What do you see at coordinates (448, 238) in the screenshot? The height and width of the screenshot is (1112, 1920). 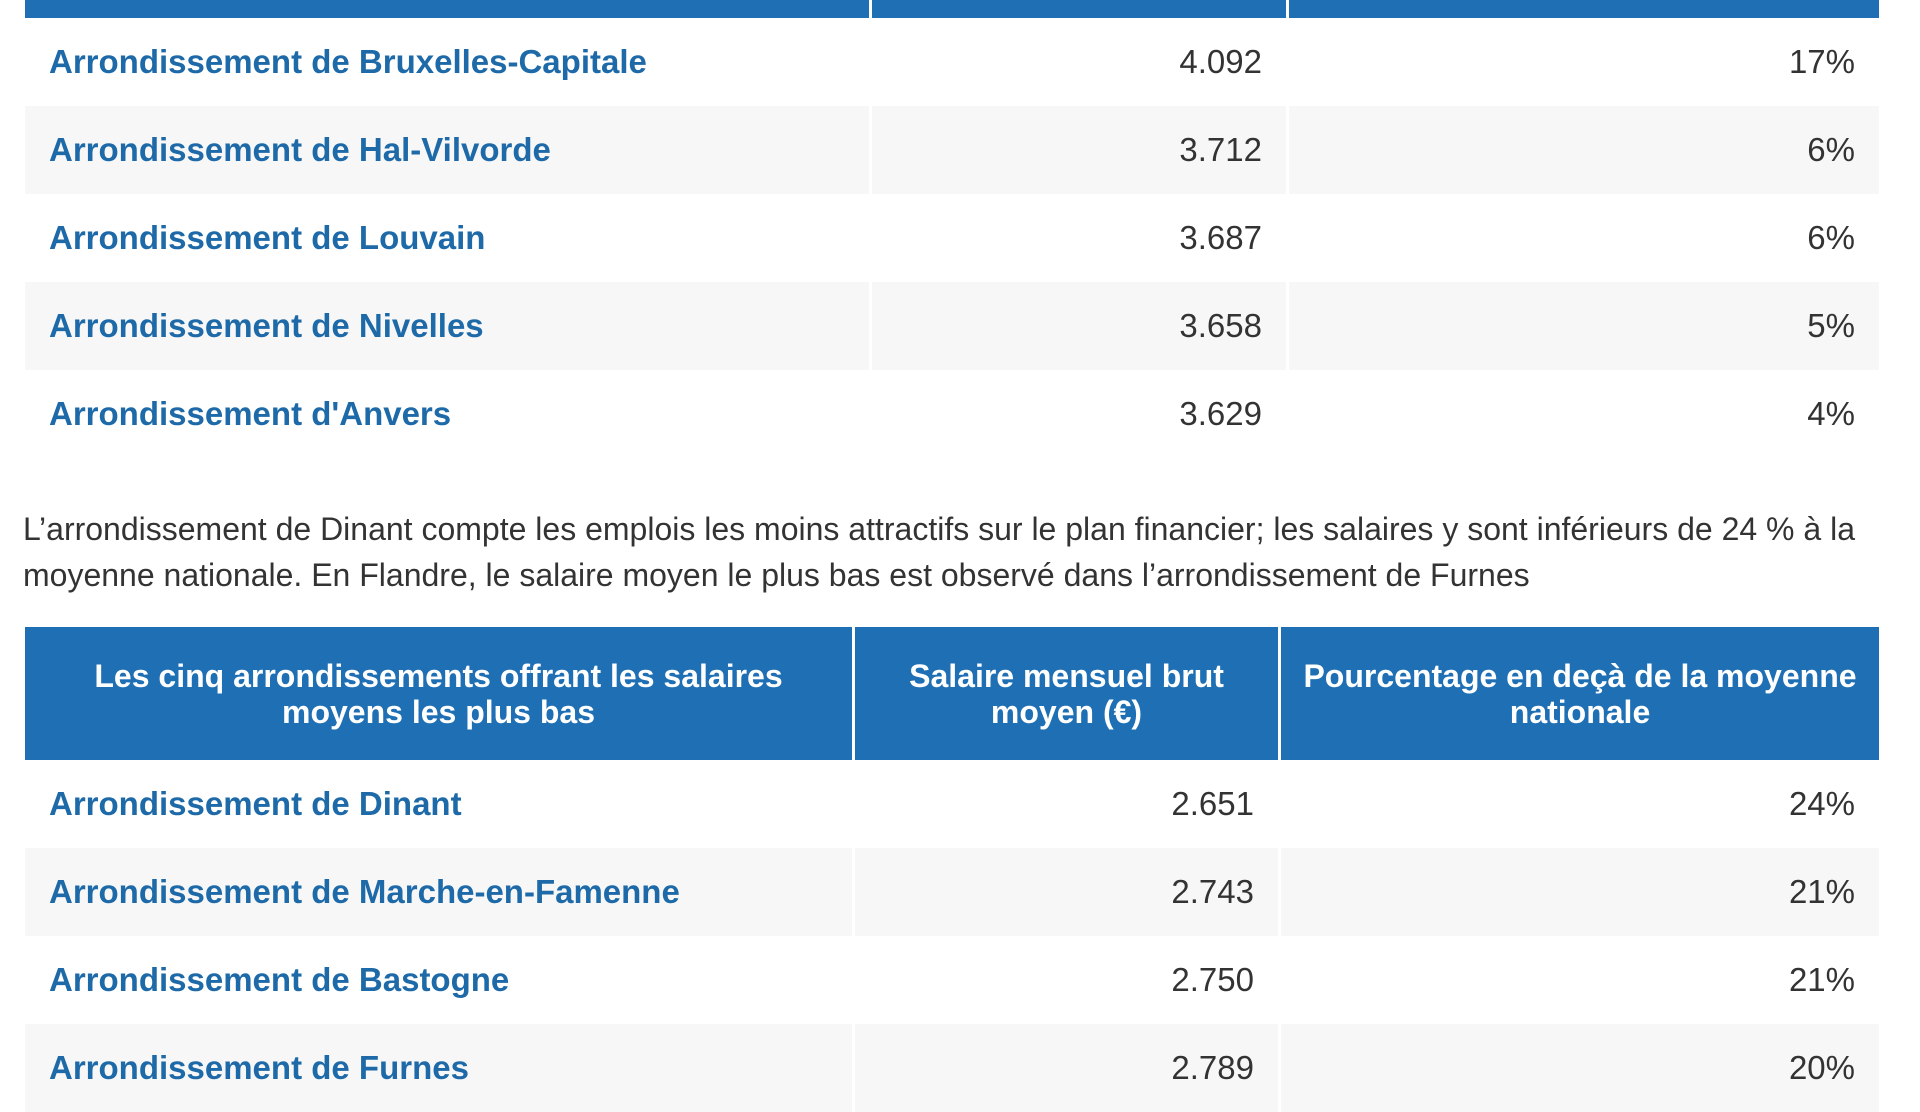 I see `arrondissement-link: Arrondissement de Louvain` at bounding box center [448, 238].